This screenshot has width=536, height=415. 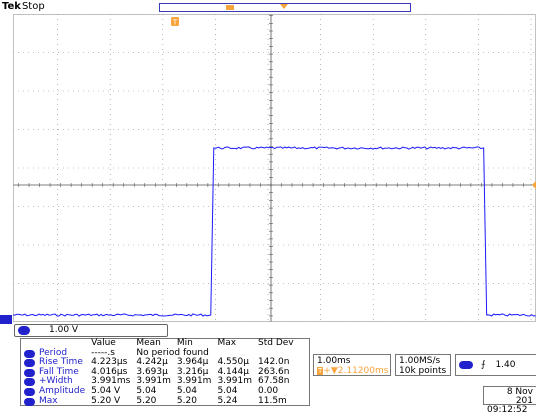 What do you see at coordinates (276, 343) in the screenshot?
I see `col-header-std-dev: Std Dev` at bounding box center [276, 343].